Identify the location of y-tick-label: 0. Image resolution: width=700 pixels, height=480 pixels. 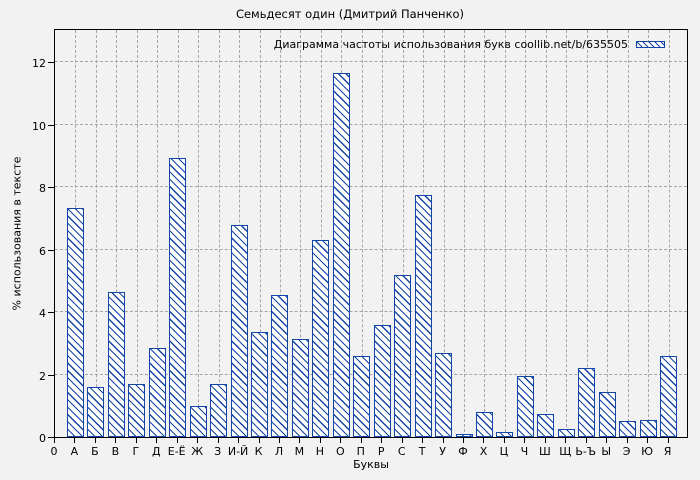
(42, 438).